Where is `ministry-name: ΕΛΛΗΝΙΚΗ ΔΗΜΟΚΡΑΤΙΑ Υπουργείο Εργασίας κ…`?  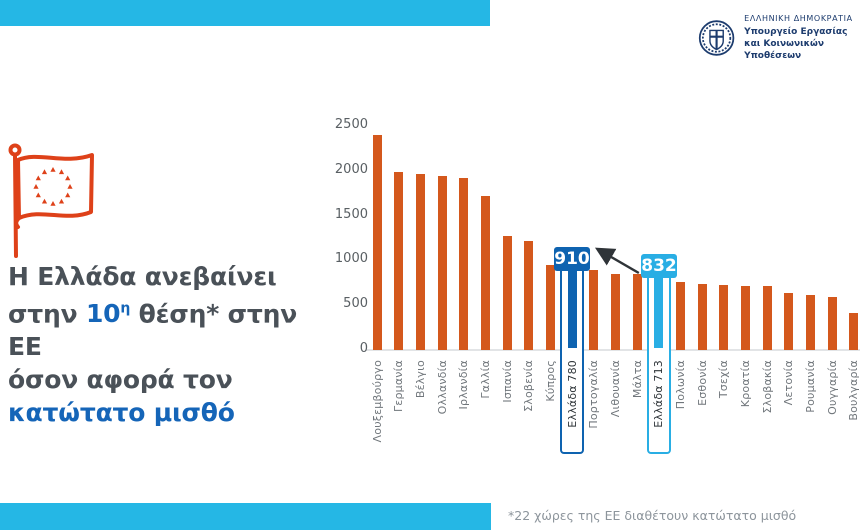
ministry-name: ΕΛΛΗΝΙΚΗ ΔΗΜΟΚΡΑΤΙΑ Υπουργείο Εργασίας κ… is located at coordinates (806, 38).